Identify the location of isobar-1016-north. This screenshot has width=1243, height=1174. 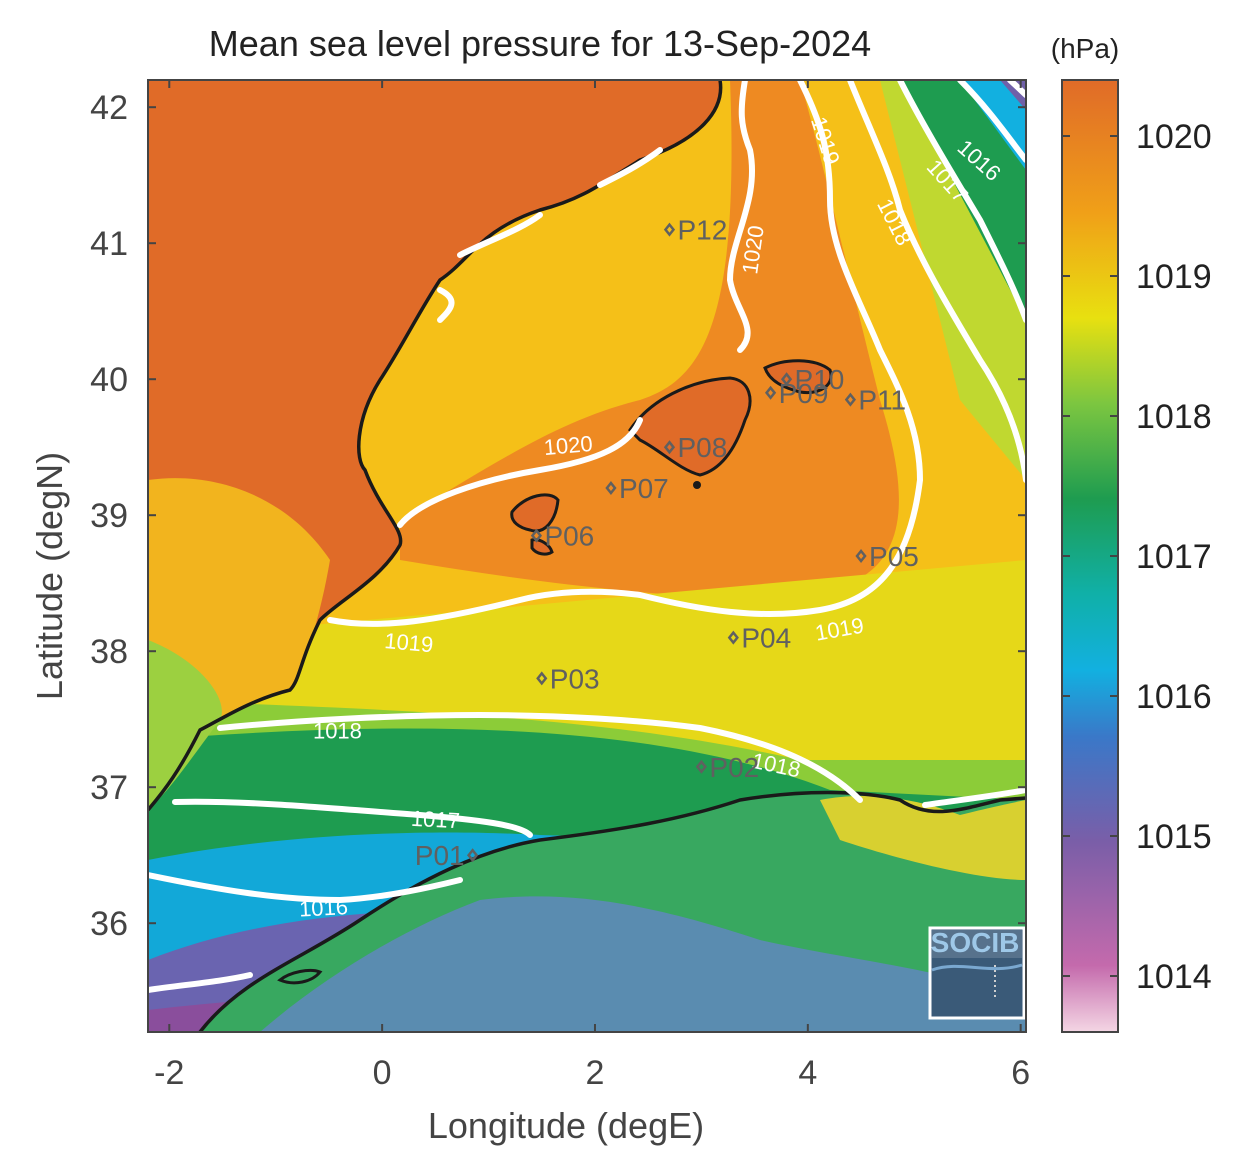
(991, 121).